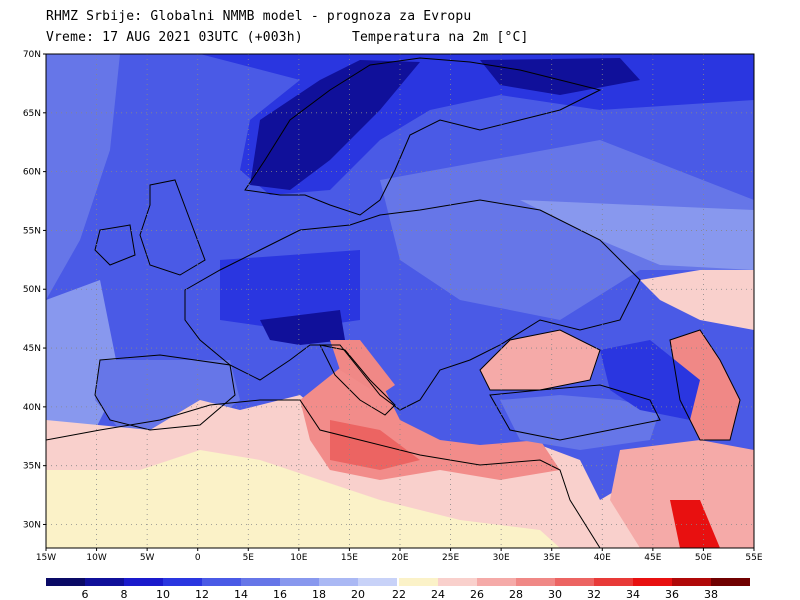  Describe the element at coordinates (32, 349) in the screenshot. I see `lat-label: 45N` at that location.